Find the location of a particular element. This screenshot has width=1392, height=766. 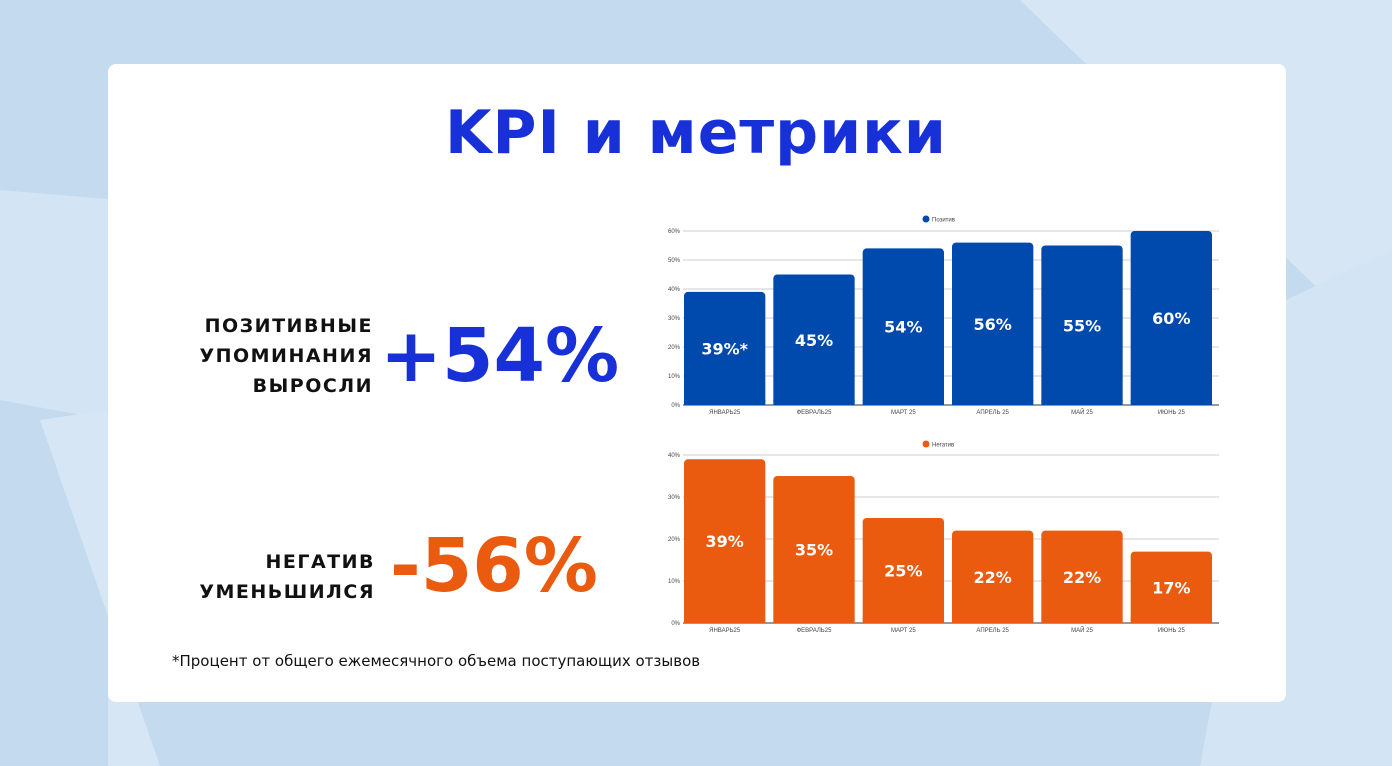

negative-label: НЕГАТИВ УМЕНЬШИЛСЯ is located at coordinates (262, 577).